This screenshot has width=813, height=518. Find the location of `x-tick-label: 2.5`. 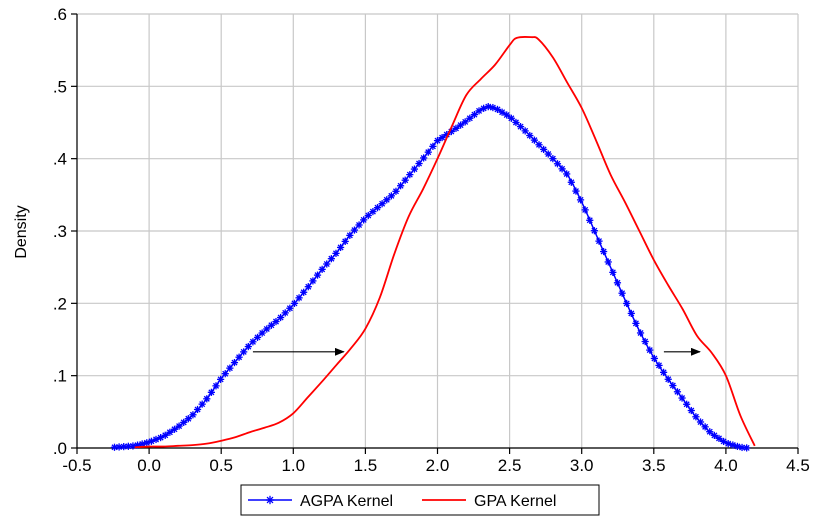

x-tick-label: 2.5 is located at coordinates (510, 465).